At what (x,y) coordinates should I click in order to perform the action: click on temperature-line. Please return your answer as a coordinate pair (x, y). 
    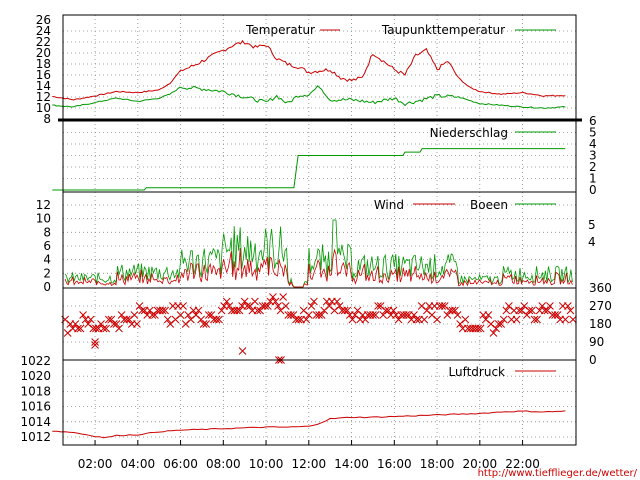
    Looking at the image, I should click on (309, 70).